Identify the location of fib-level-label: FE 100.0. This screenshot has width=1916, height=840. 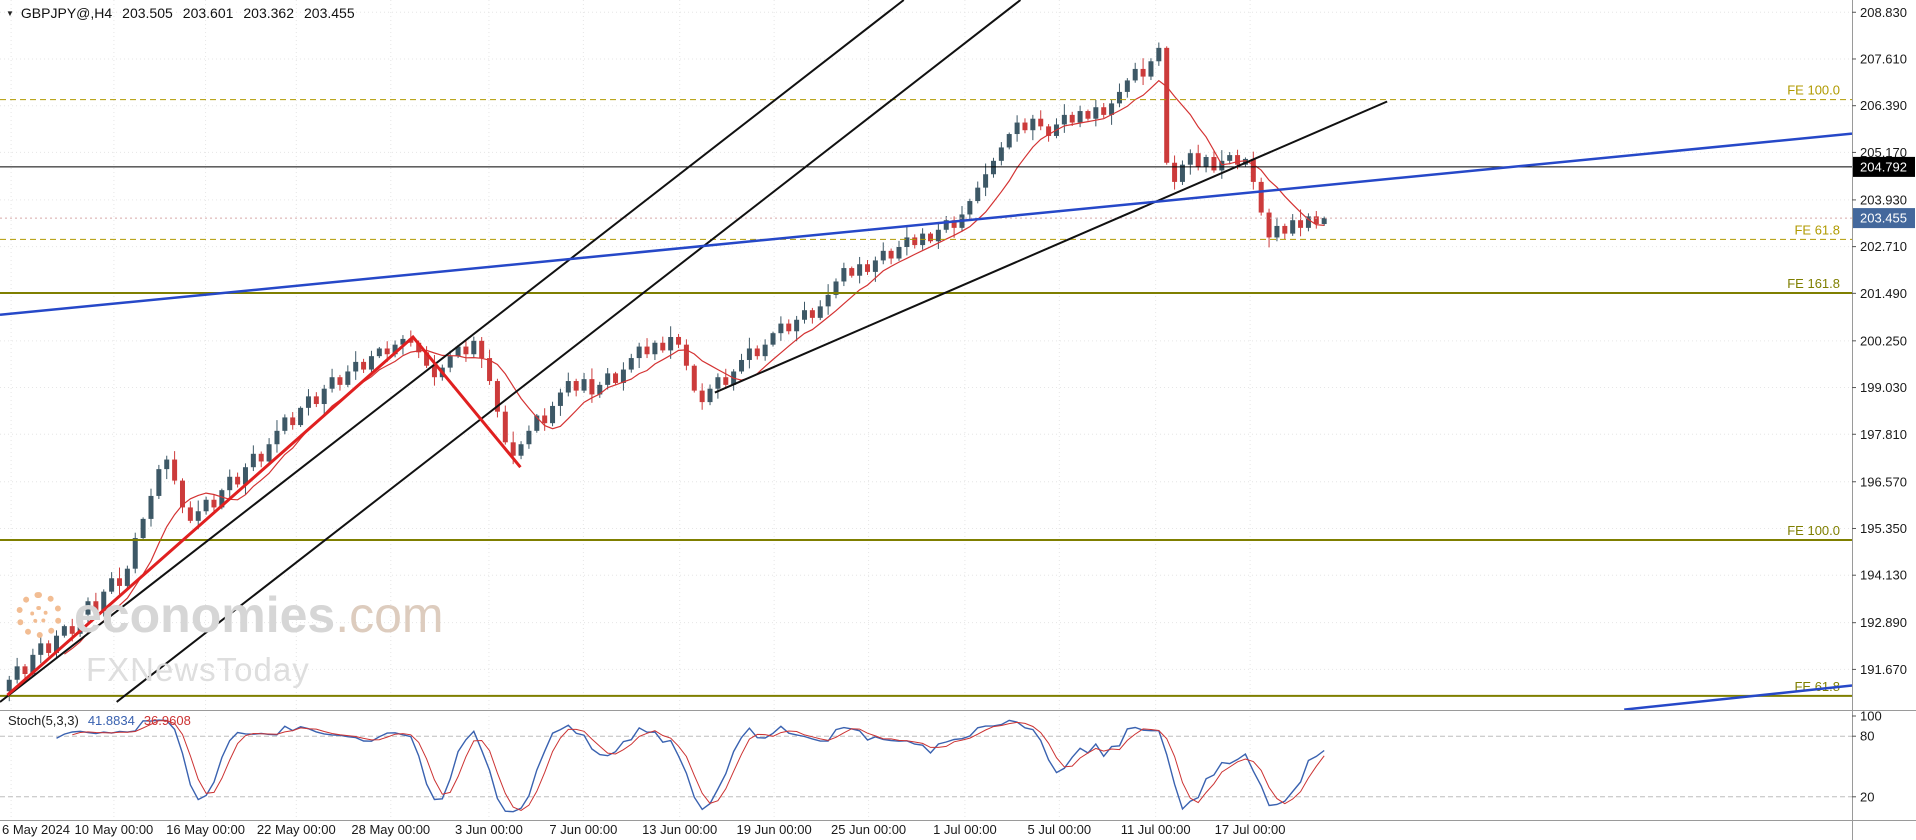
(1813, 90).